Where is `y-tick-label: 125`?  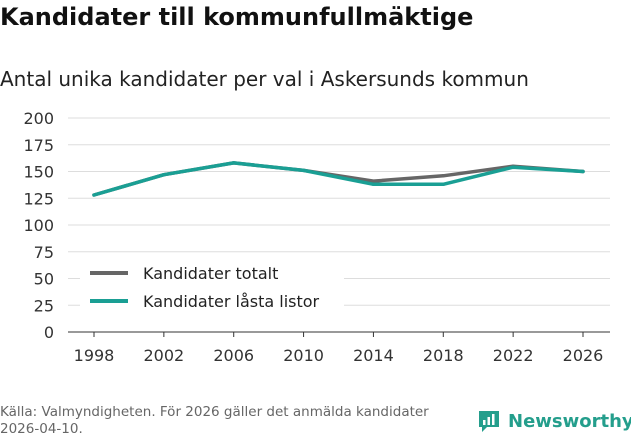 y-tick-label: 125 is located at coordinates (38, 198).